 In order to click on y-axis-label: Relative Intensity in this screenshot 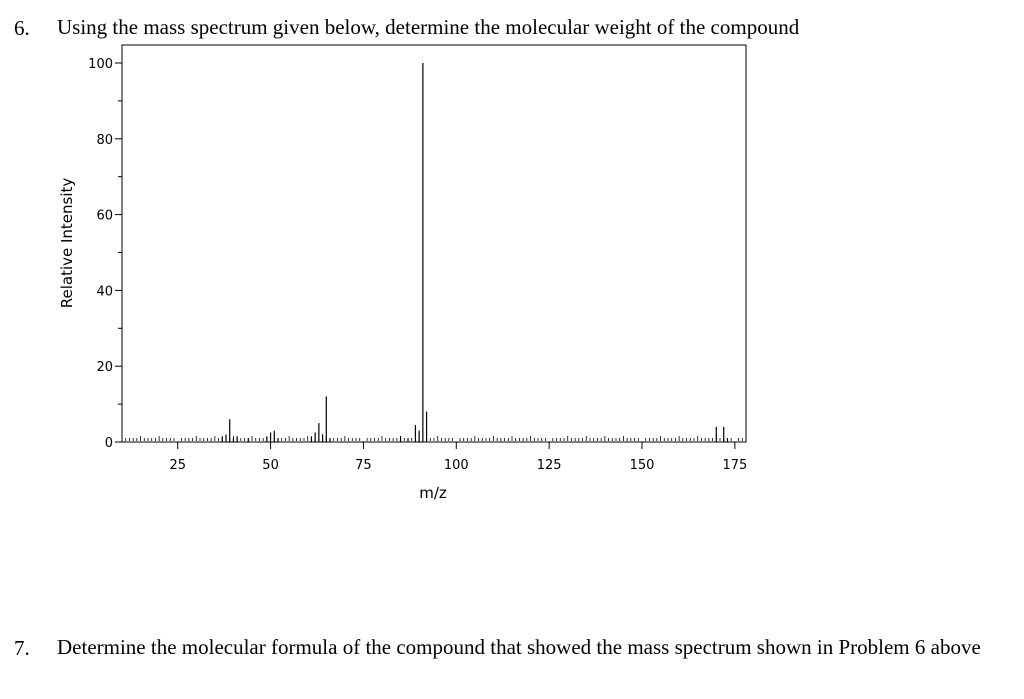, I will do `click(67, 243)`.